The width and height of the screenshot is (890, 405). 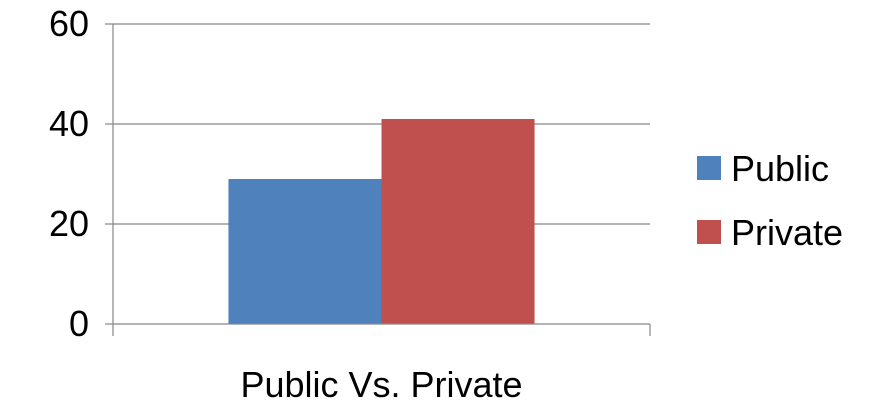 I want to click on legend-label-private: Private, so click(x=787, y=232).